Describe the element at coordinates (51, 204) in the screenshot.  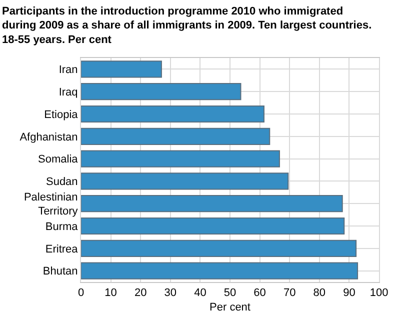
I see `y-tick-label: Palestinian Territory` at that location.